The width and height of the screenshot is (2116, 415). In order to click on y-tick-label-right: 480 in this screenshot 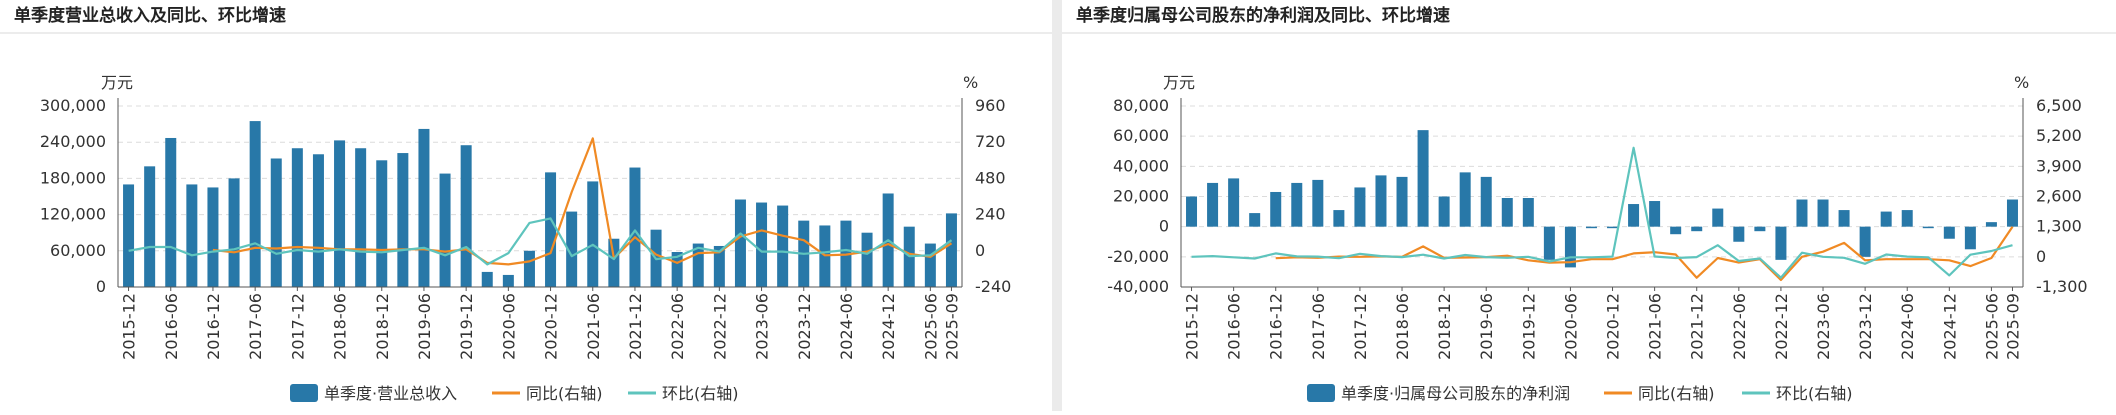, I will do `click(990, 177)`.